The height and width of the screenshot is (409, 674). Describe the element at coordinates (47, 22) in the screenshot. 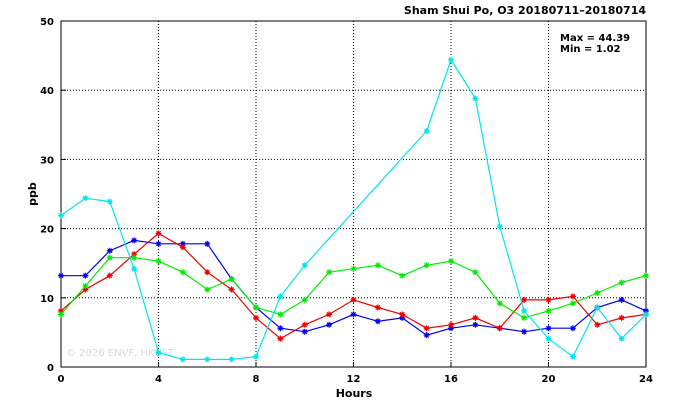

I see `y-tick-label: 50` at that location.